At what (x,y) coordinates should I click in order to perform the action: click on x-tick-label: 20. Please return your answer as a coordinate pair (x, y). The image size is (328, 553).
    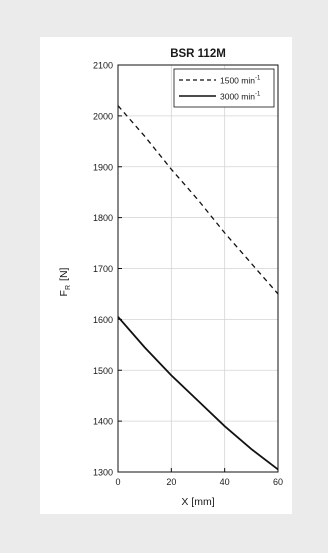
    Looking at the image, I should click on (171, 482).